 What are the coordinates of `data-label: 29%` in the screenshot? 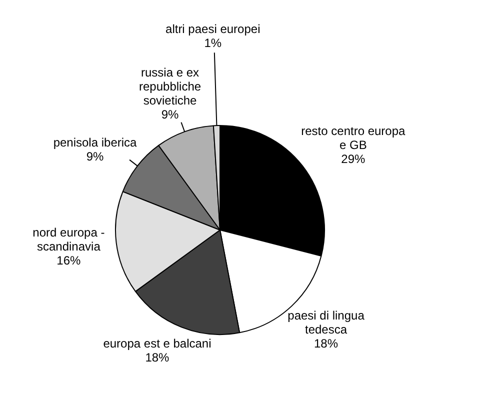 It's located at (353, 159).